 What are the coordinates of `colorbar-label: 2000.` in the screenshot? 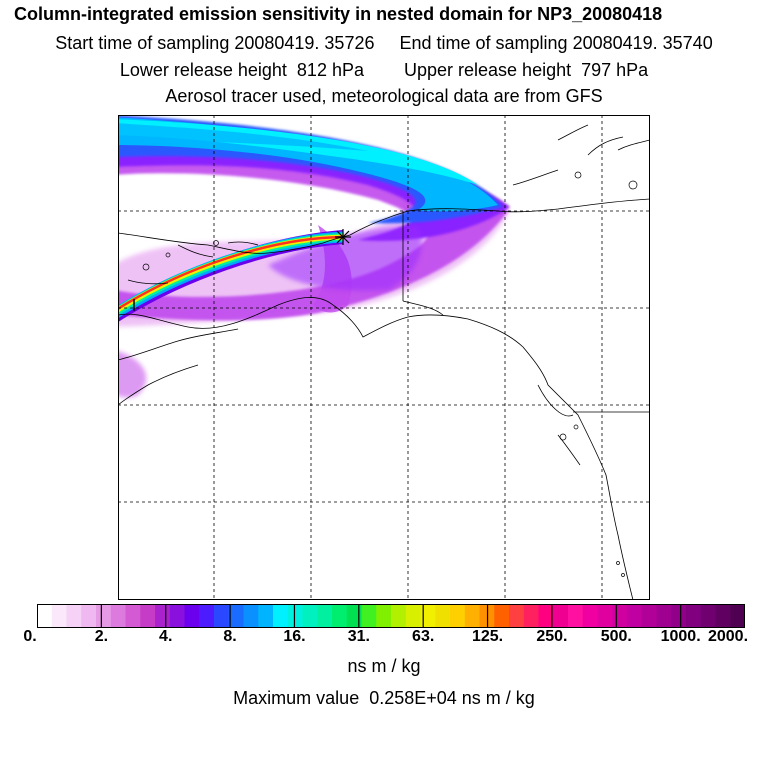 It's located at (728, 636).